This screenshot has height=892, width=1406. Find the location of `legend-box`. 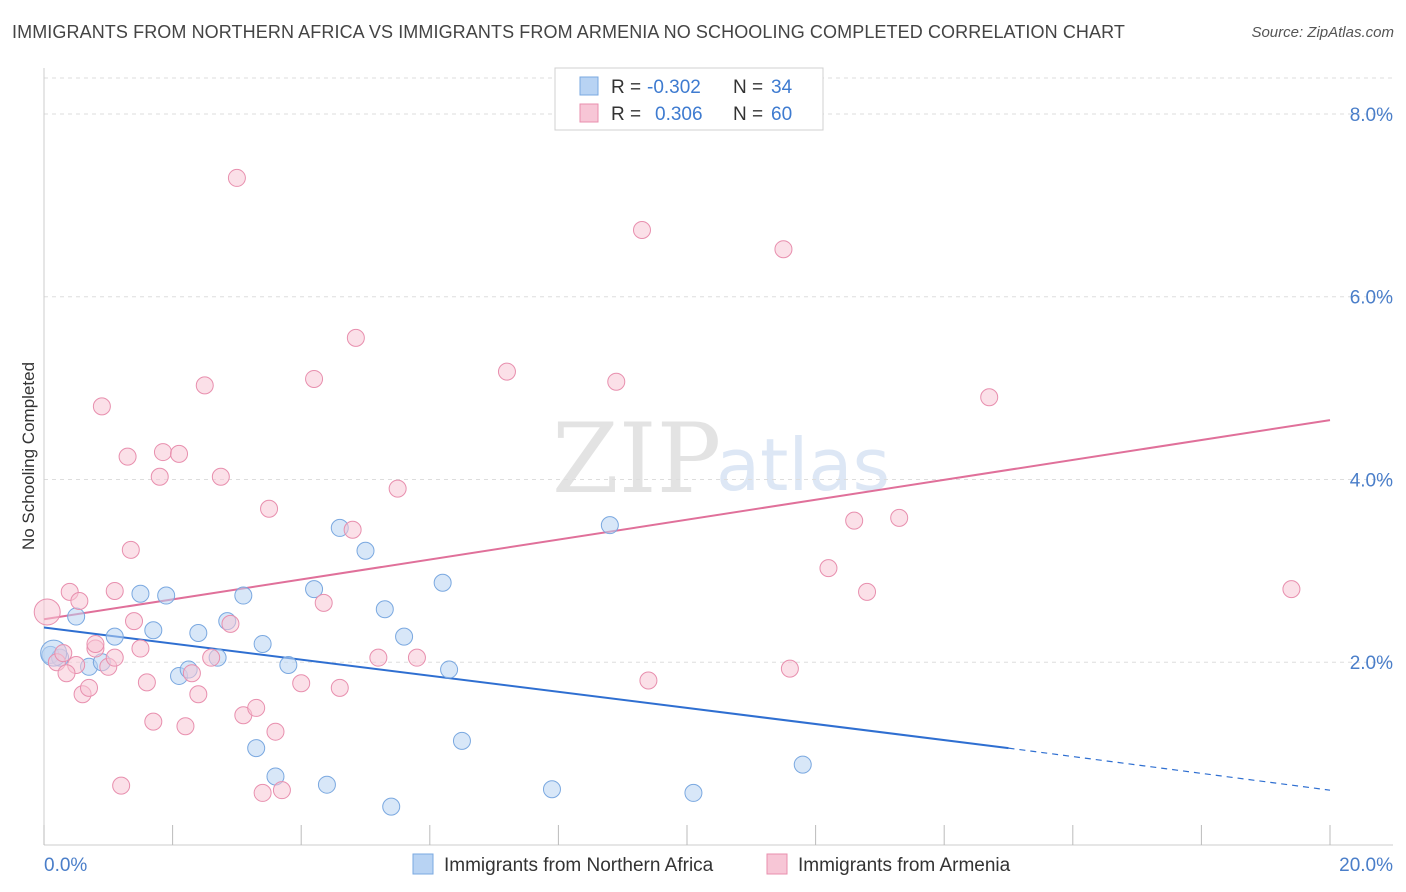

legend-box is located at coordinates (689, 99).